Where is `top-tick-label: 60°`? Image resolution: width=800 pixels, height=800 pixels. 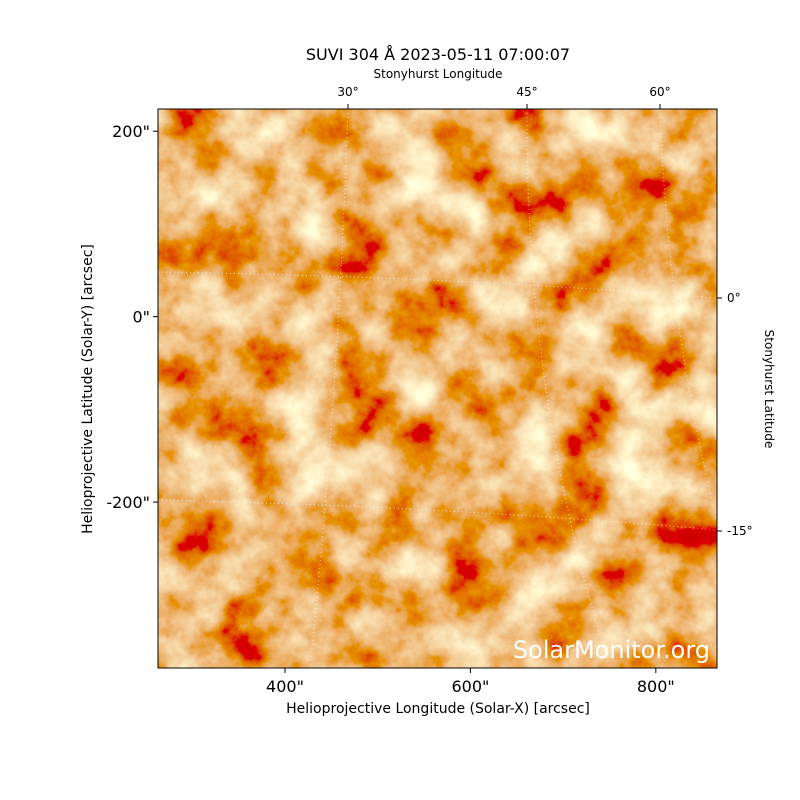
top-tick-label: 60° is located at coordinates (659, 92).